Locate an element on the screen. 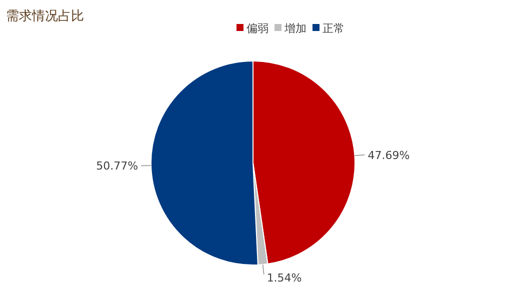 This screenshot has width=507, height=288. title: 需求情况占比 is located at coordinates (45, 16).